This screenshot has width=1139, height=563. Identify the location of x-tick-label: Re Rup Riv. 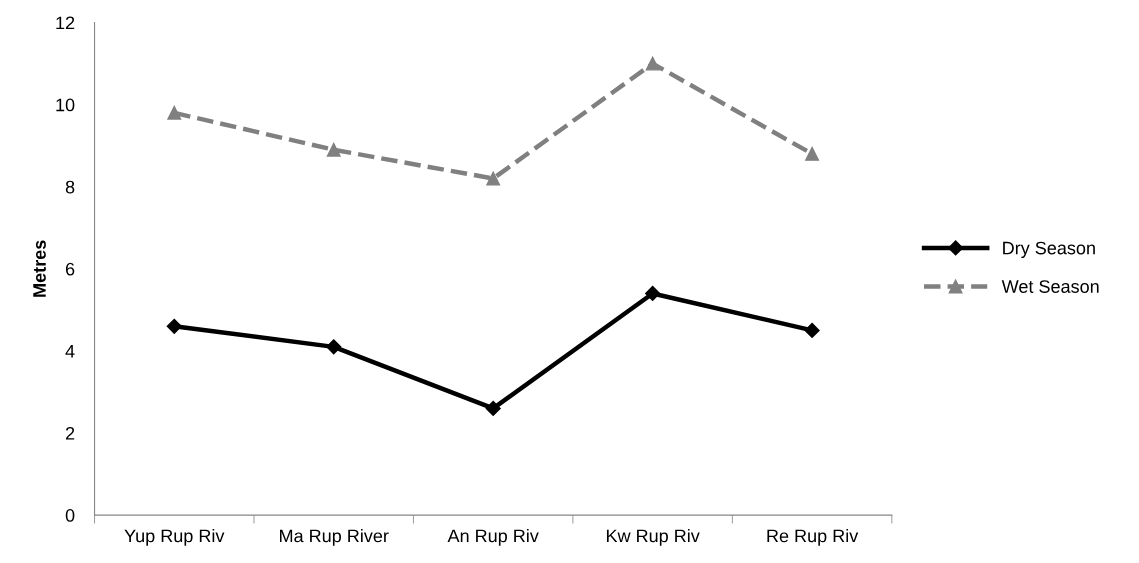
(813, 537).